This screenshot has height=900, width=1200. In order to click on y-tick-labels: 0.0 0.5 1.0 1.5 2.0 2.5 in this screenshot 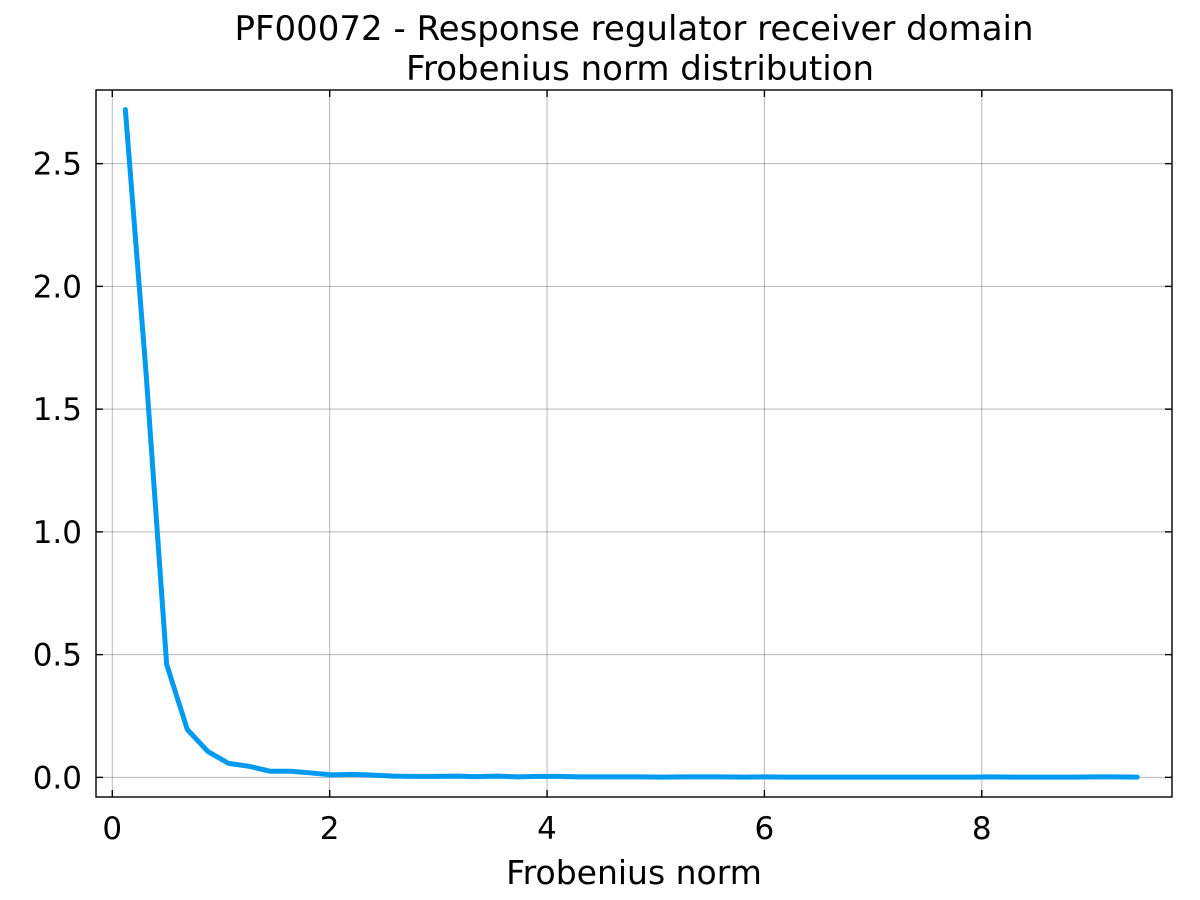, I will do `click(57, 472)`.